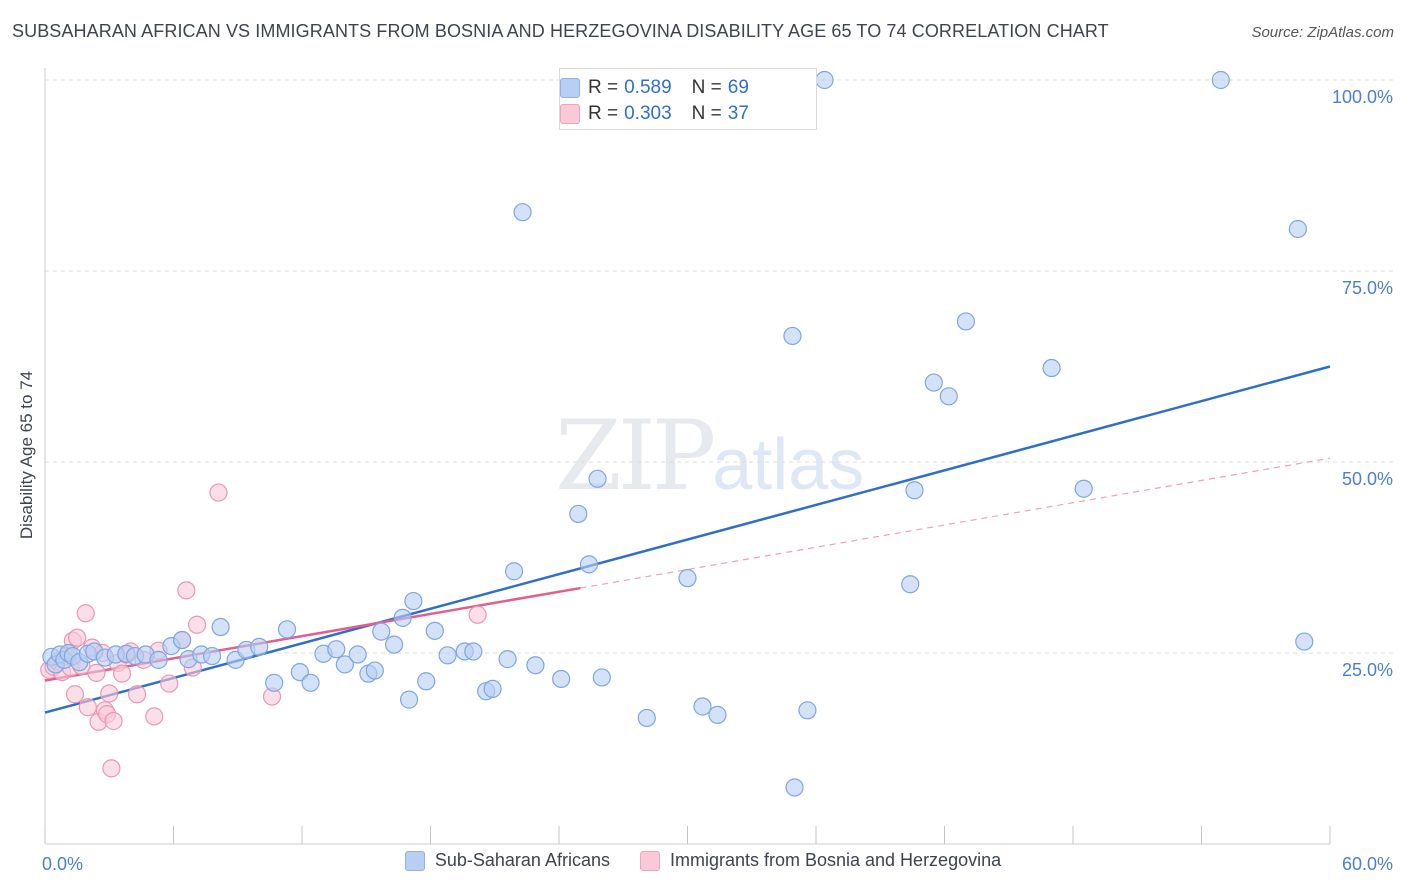 The width and height of the screenshot is (1406, 892). What do you see at coordinates (706, 113) in the screenshot?
I see `n-label: N =` at bounding box center [706, 113].